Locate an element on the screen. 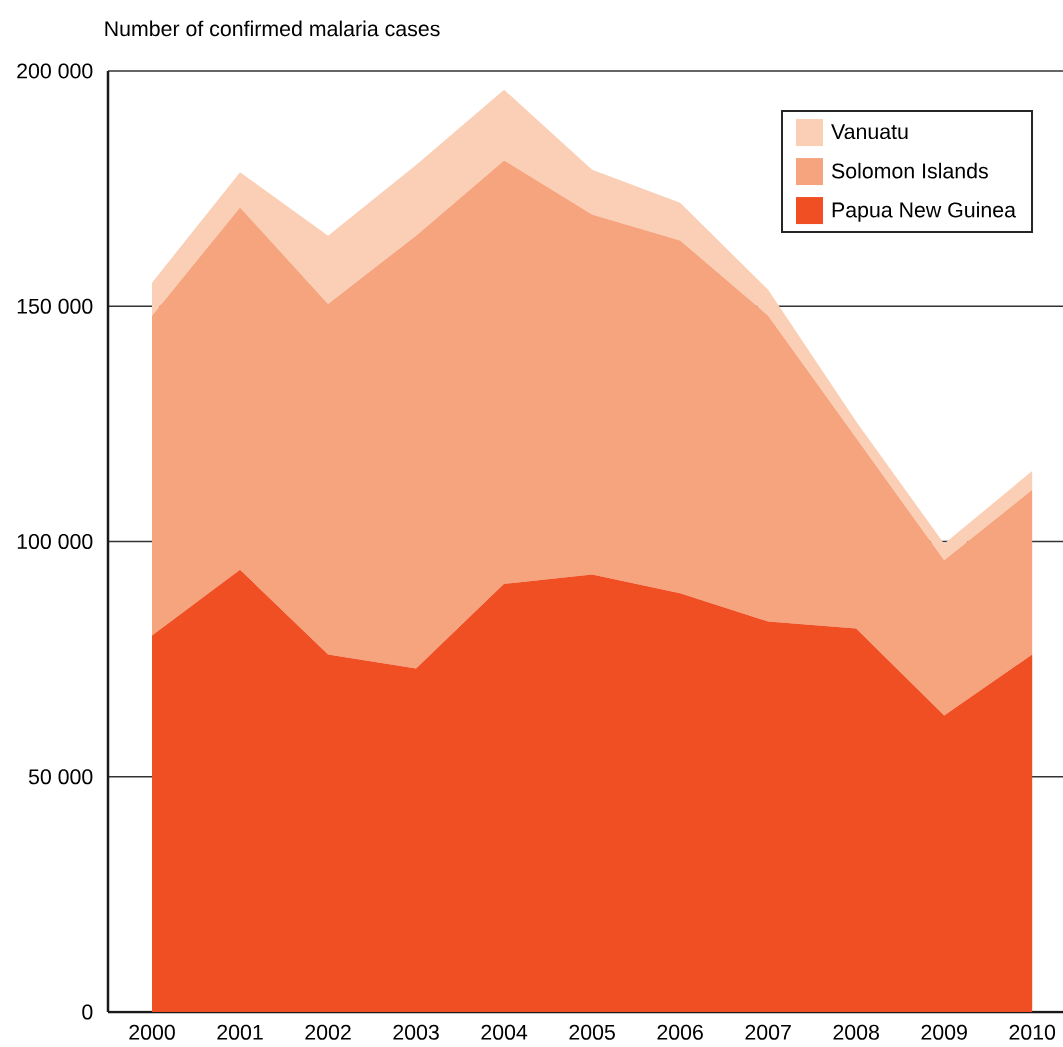  y-axis-title: Number of confirmed malaria cases is located at coordinates (272, 28).